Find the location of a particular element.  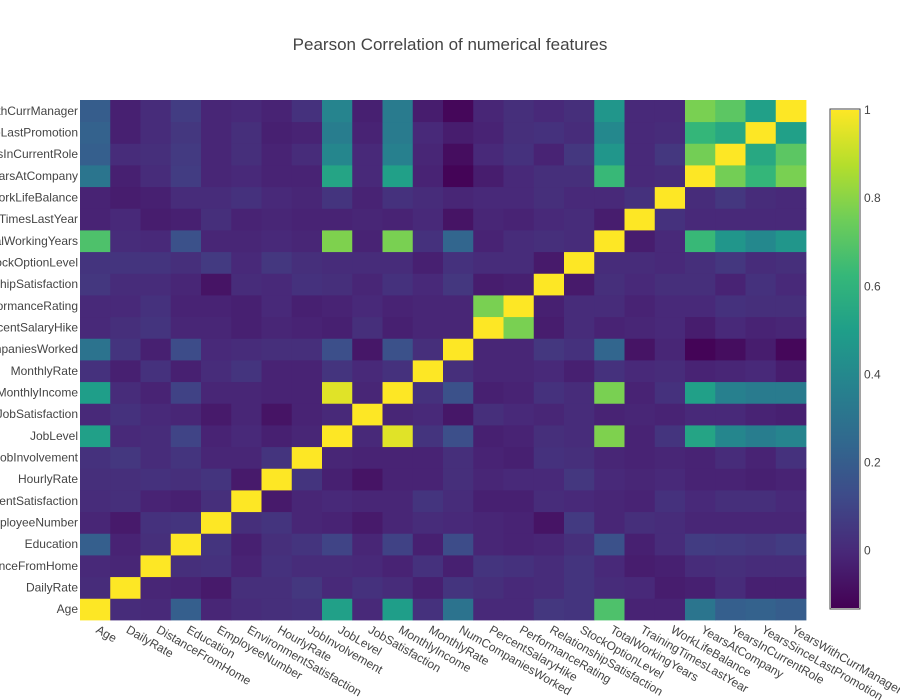

y-tick-label: PercentSalaryHike is located at coordinates (39, 328).